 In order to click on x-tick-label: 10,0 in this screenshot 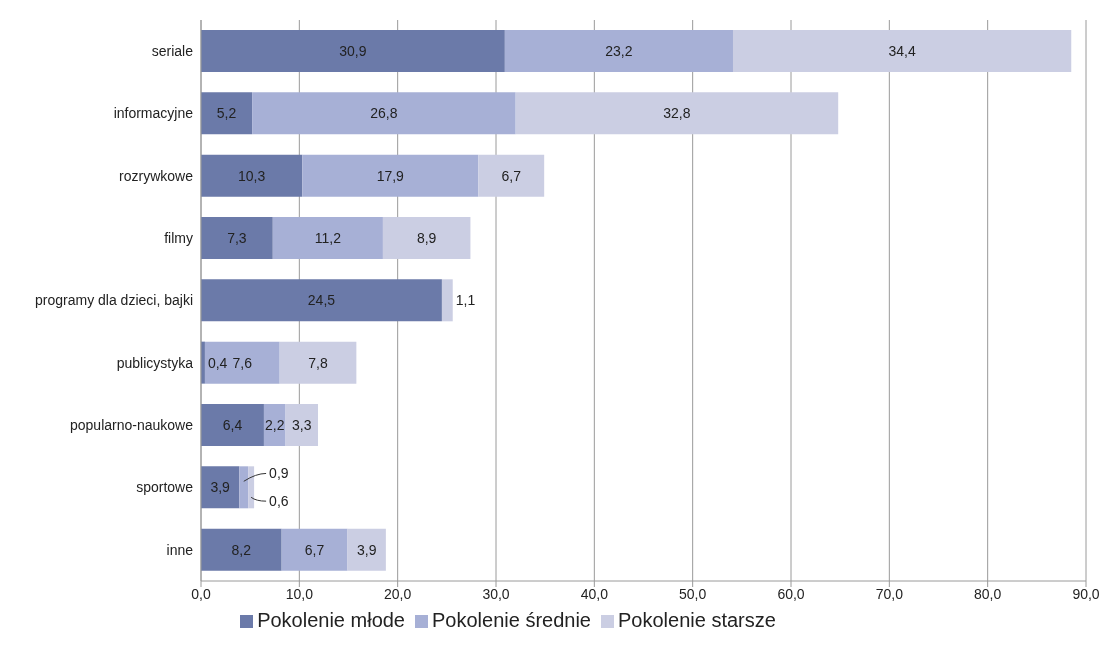, I will do `click(299, 593)`.